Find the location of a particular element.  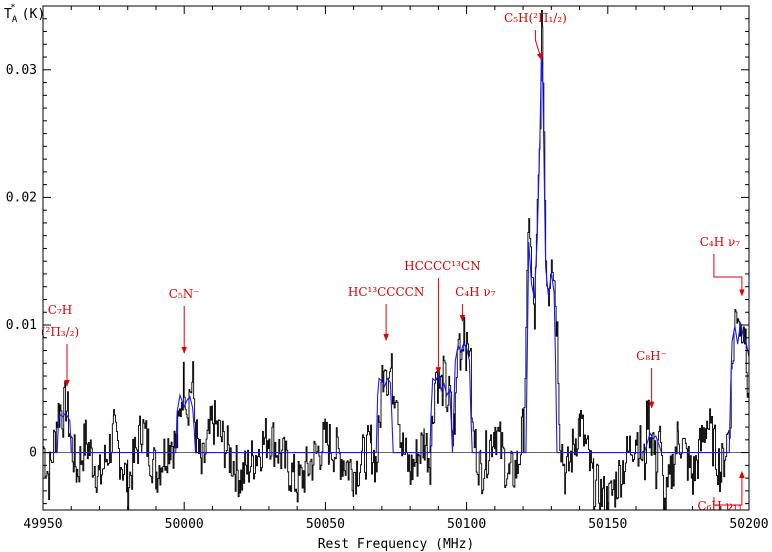

y-axis-label-symbol: T is located at coordinates (8, 14).